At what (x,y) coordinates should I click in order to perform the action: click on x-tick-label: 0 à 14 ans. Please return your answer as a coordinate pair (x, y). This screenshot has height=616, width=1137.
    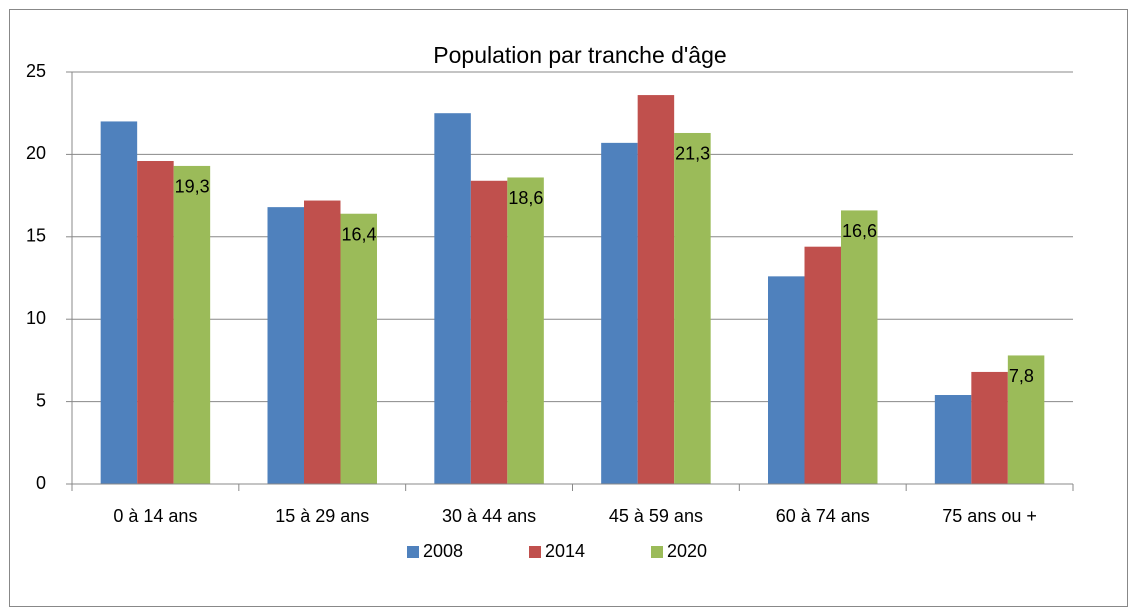
    Looking at the image, I should click on (155, 516).